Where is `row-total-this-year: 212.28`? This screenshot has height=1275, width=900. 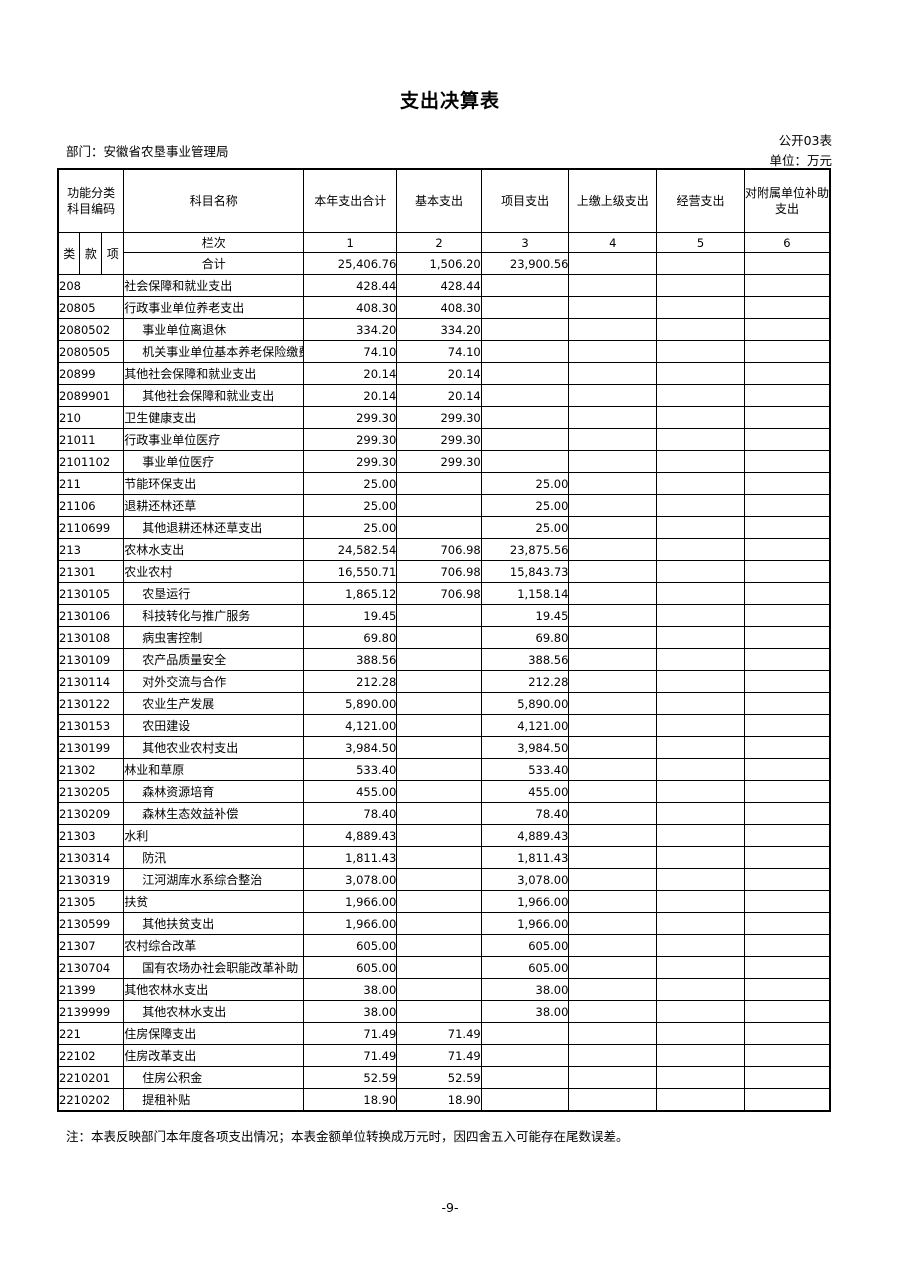
row-total-this-year: 212.28 is located at coordinates (350, 681).